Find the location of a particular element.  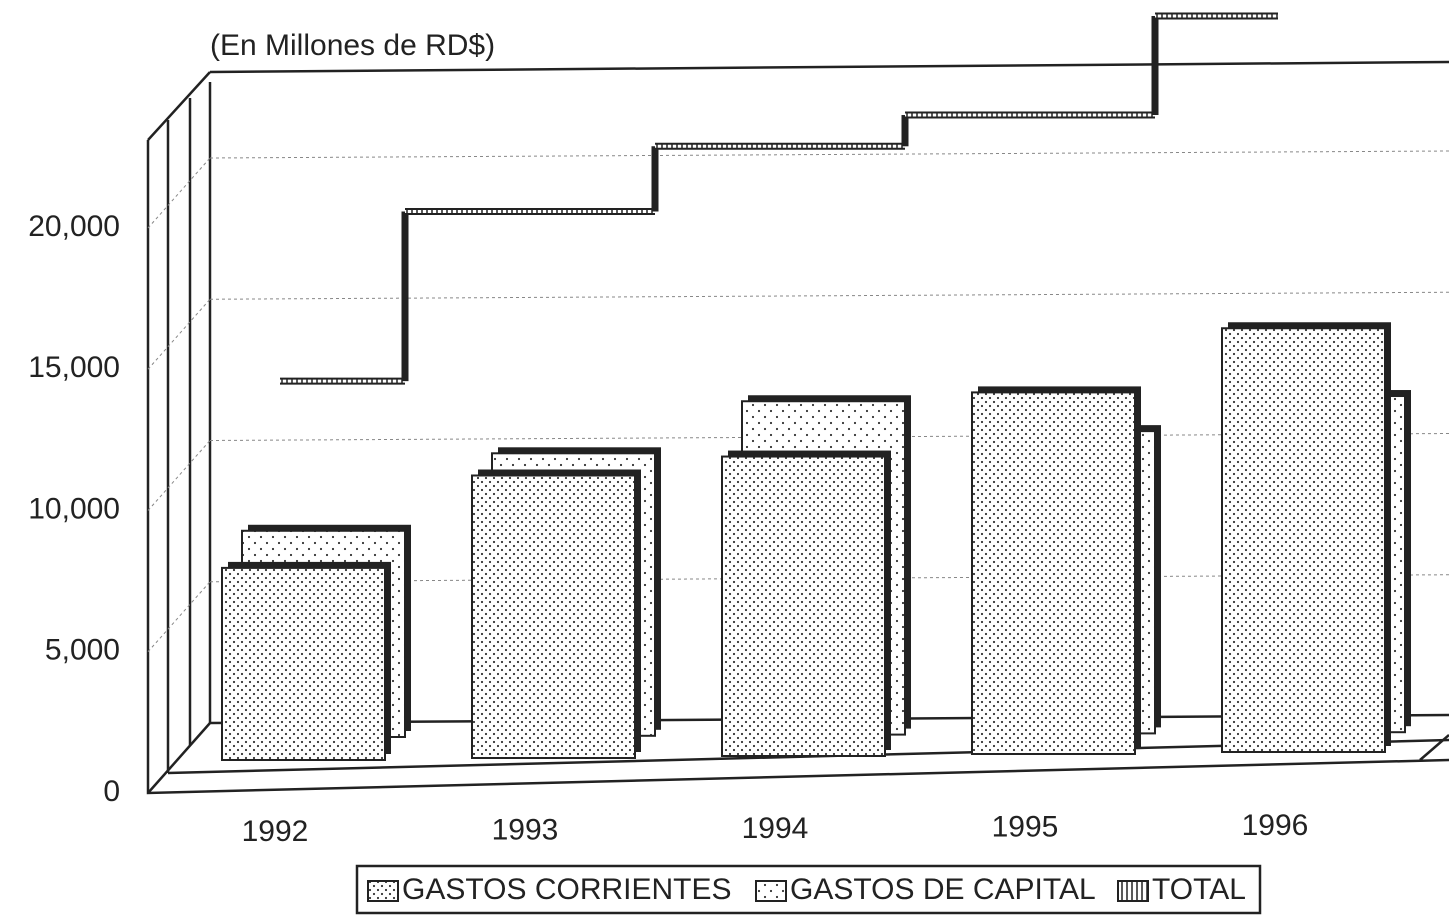

legend-box is located at coordinates (808, 889).